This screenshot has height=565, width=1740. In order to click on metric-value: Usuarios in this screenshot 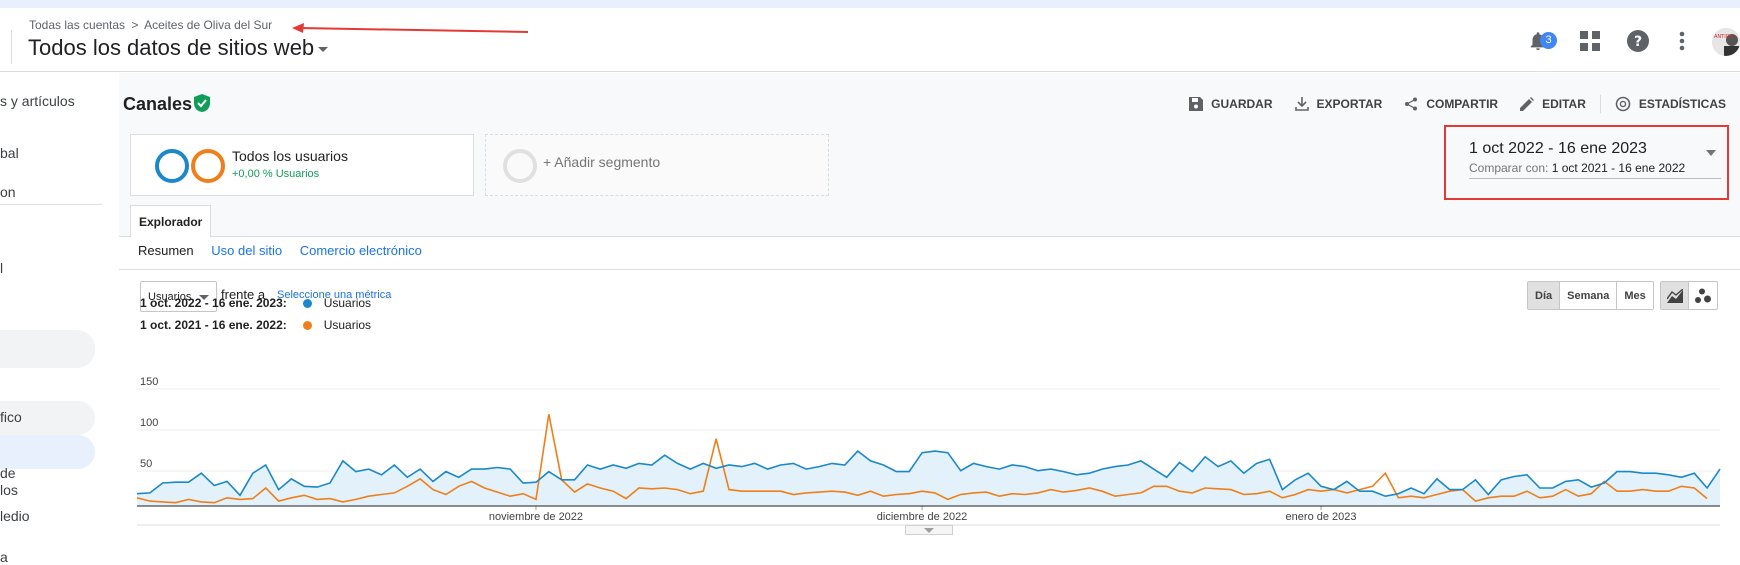, I will do `click(170, 297)`.